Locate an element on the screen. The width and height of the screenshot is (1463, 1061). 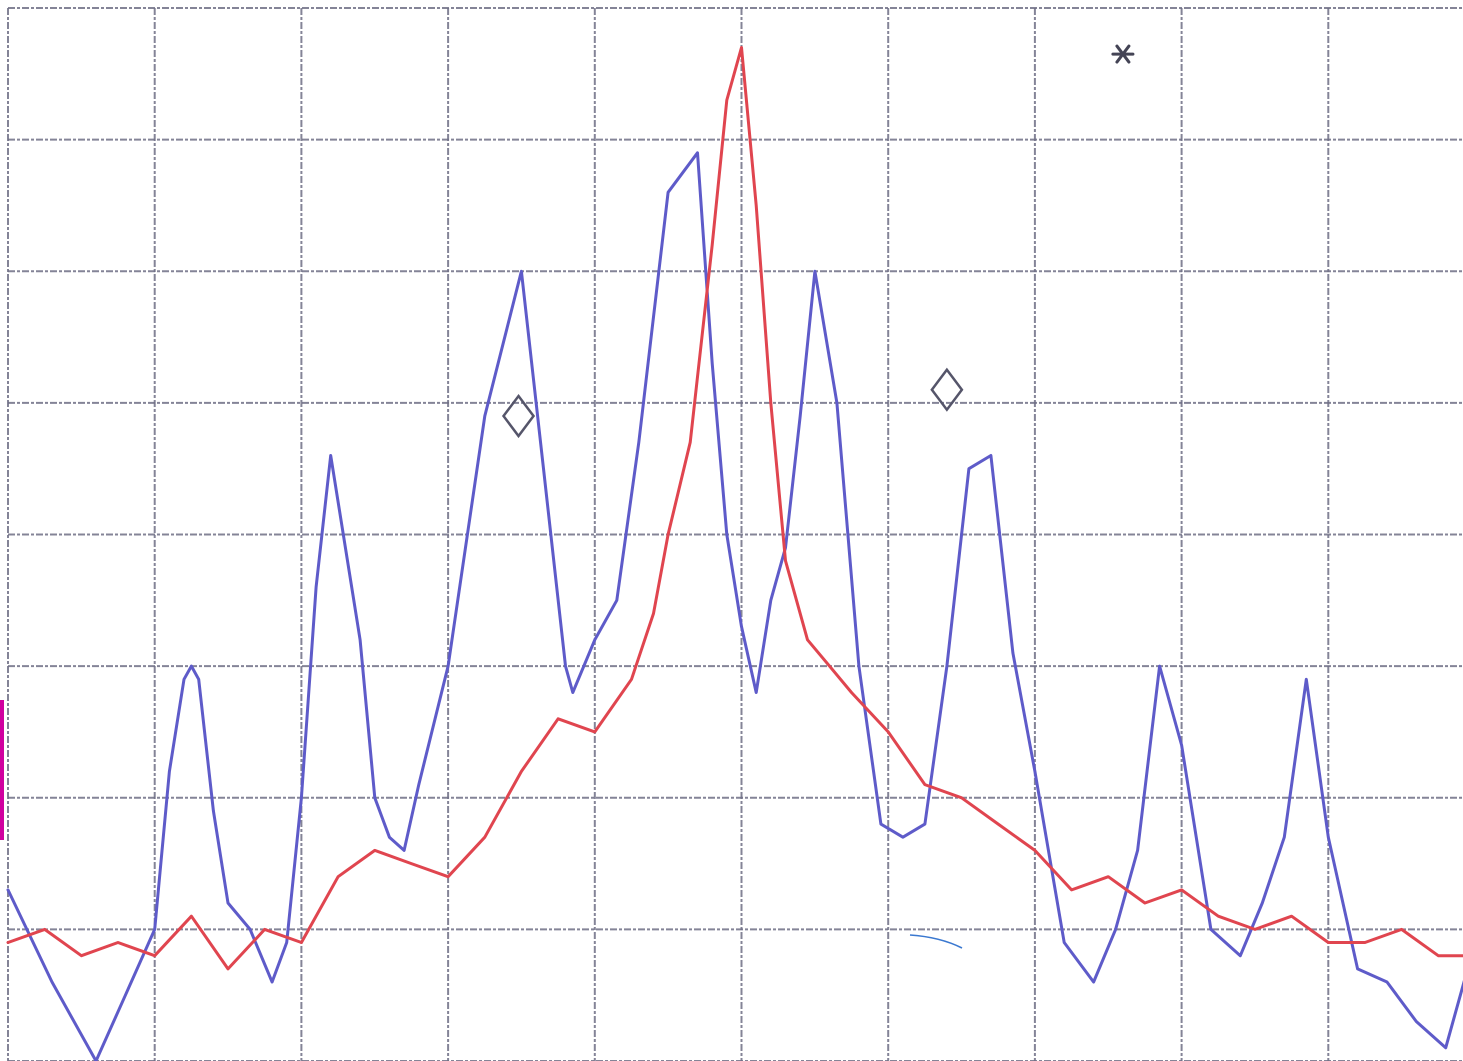
stray-pen-mark is located at coordinates (936, 941).